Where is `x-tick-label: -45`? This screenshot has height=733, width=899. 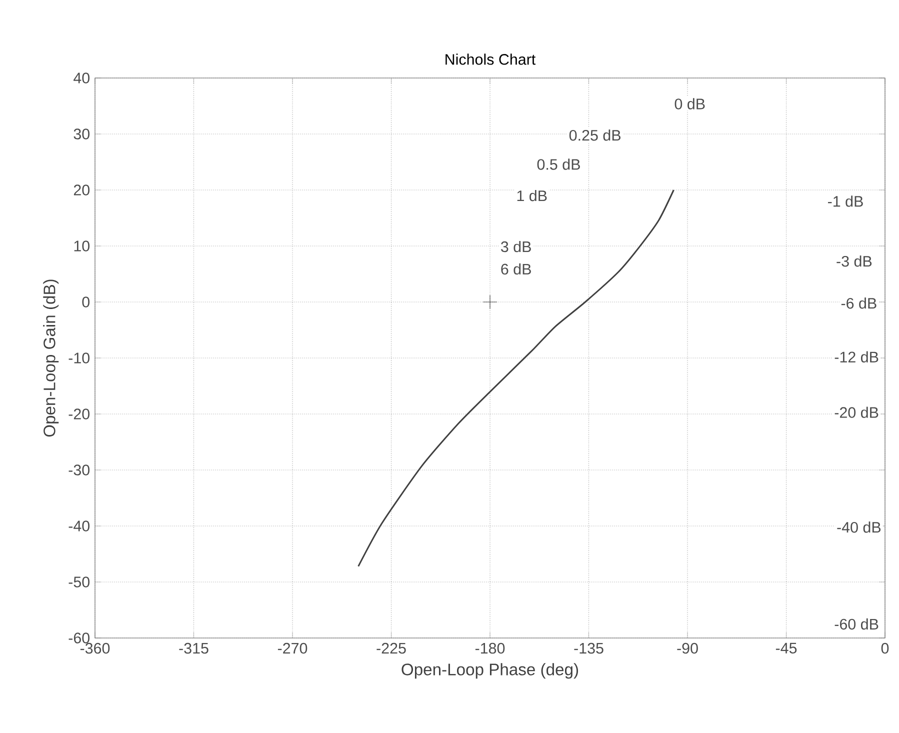
x-tick-label: -45 is located at coordinates (786, 648).